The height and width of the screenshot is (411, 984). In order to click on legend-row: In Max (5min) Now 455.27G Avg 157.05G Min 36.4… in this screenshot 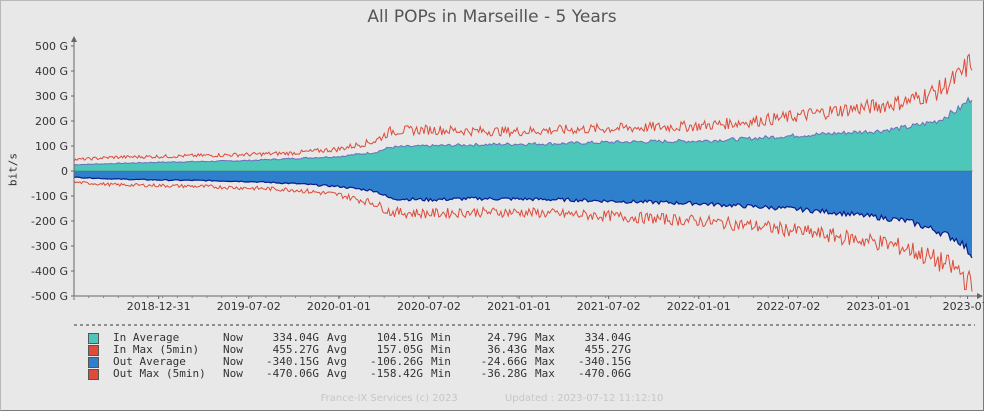, I will do `click(363, 350)`.